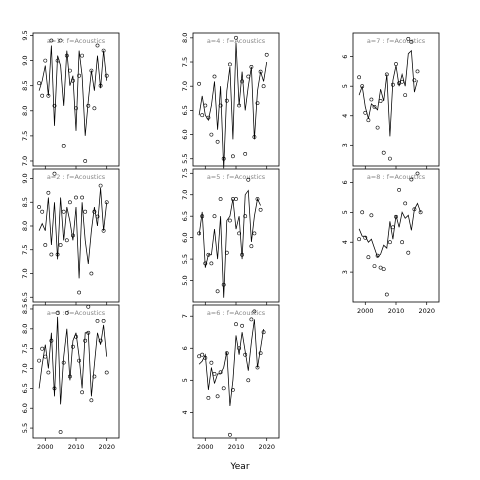 This screenshot has width=480, height=480. I want to click on x-axis-title: Year, so click(239, 467).